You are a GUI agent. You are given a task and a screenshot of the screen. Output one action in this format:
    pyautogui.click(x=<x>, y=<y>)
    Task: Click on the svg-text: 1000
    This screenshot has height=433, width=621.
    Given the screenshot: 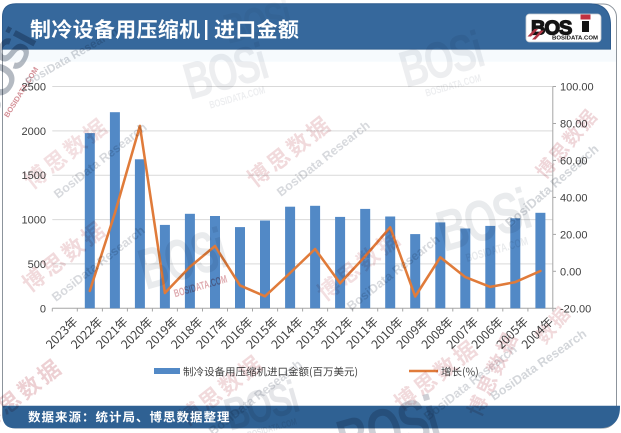 What is the action you would take?
    pyautogui.click(x=34, y=221)
    